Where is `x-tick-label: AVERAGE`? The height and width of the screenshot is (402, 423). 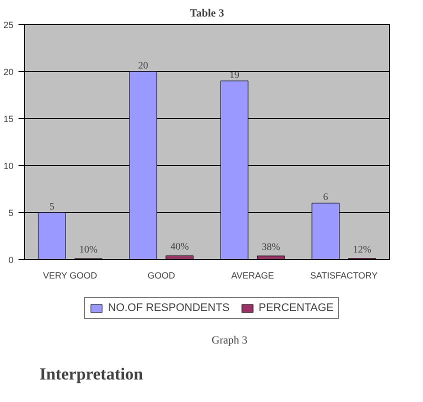
x-tick-label: AVERAGE is located at coordinates (252, 275).